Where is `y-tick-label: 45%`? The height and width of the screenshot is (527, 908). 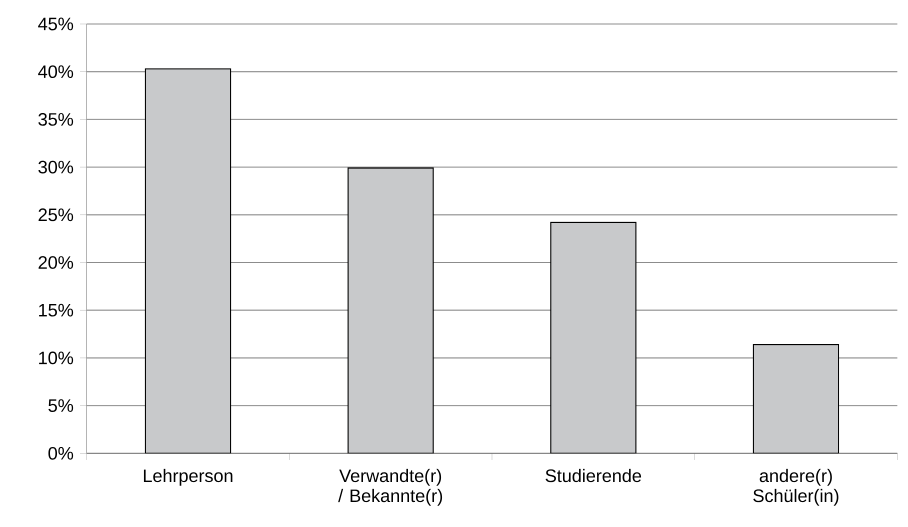 y-tick-label: 45% is located at coordinates (56, 24).